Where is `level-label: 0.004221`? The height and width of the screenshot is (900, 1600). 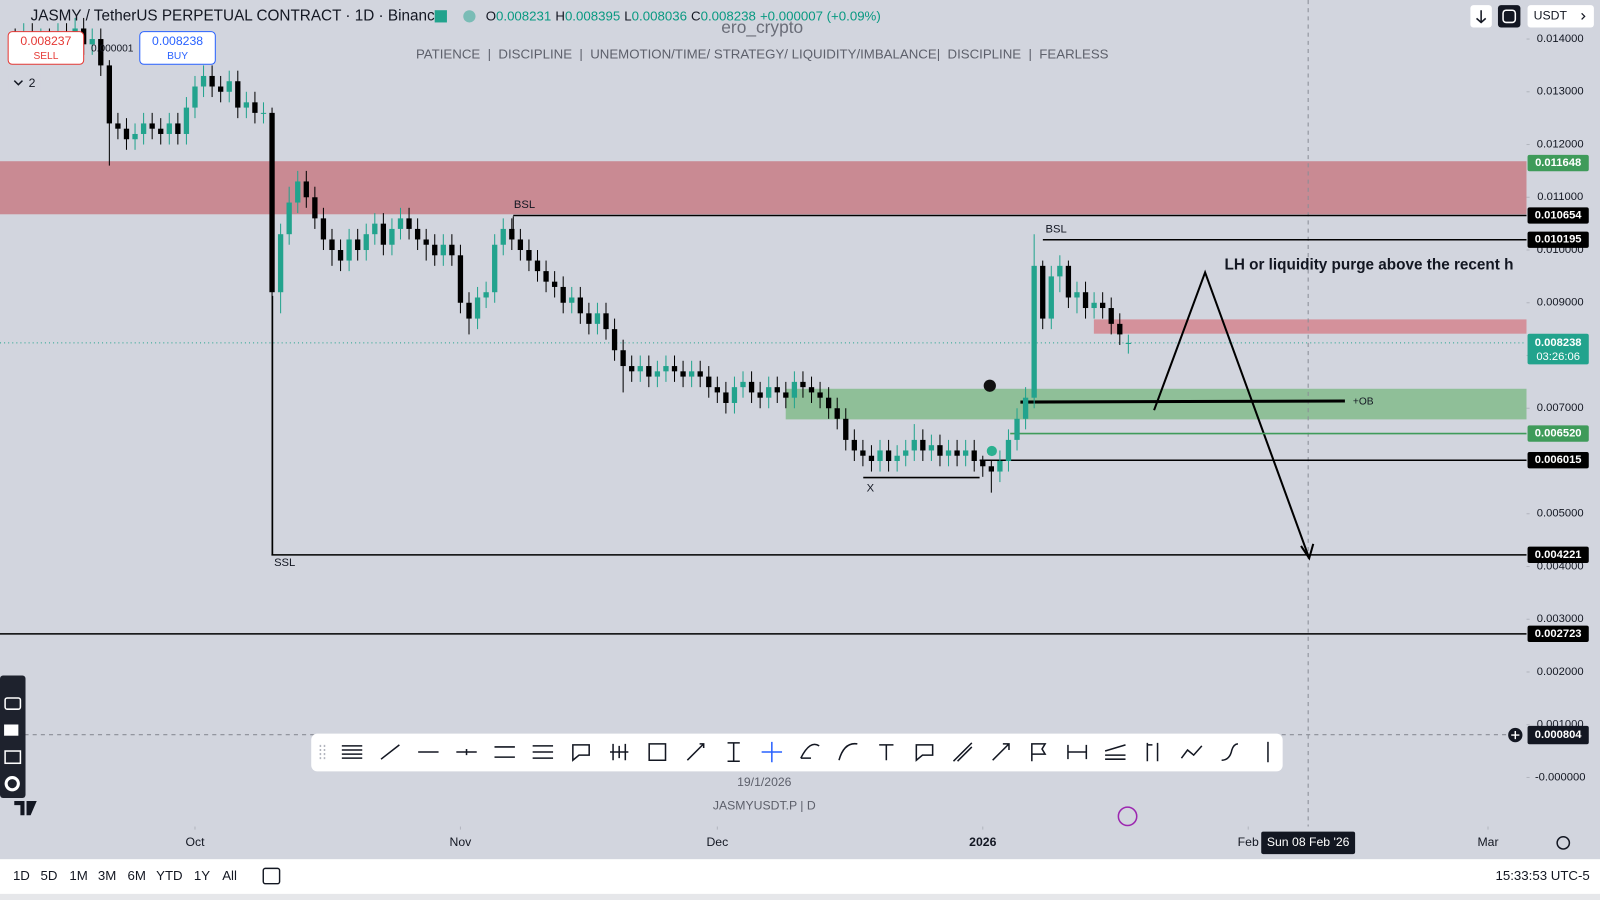 level-label: 0.004221 is located at coordinates (1558, 555).